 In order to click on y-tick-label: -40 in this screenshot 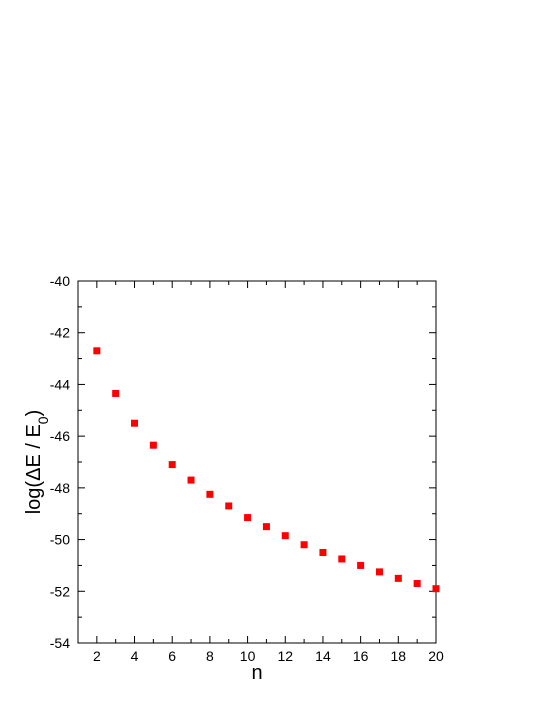, I will do `click(60, 281)`.